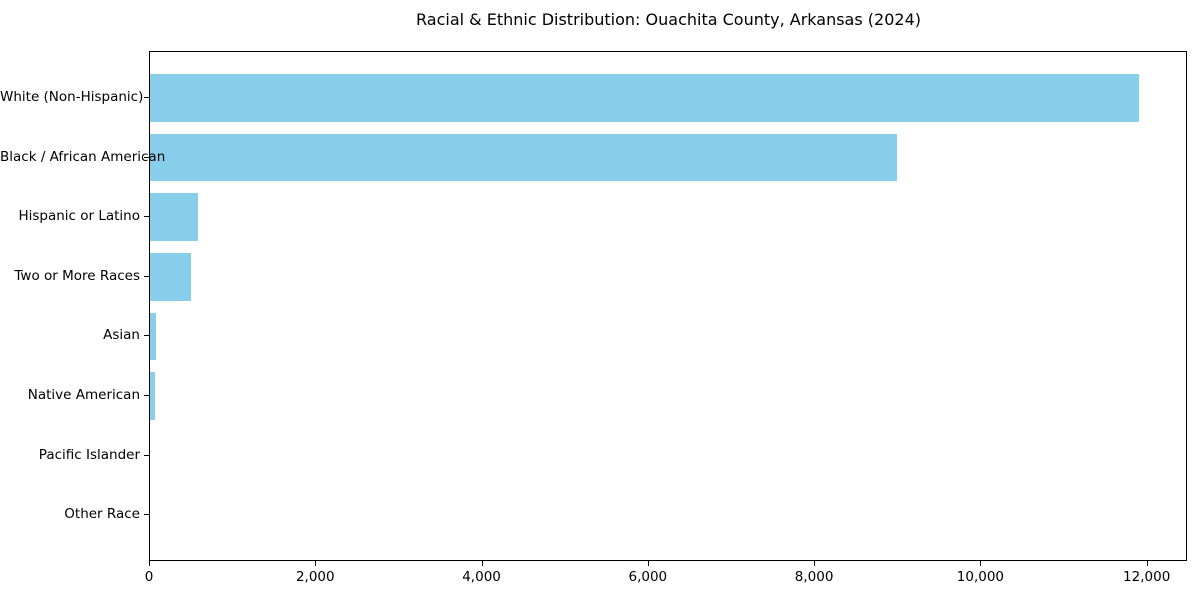 Image resolution: width=1200 pixels, height=600 pixels. I want to click on x-tick-label: 2,000, so click(315, 577).